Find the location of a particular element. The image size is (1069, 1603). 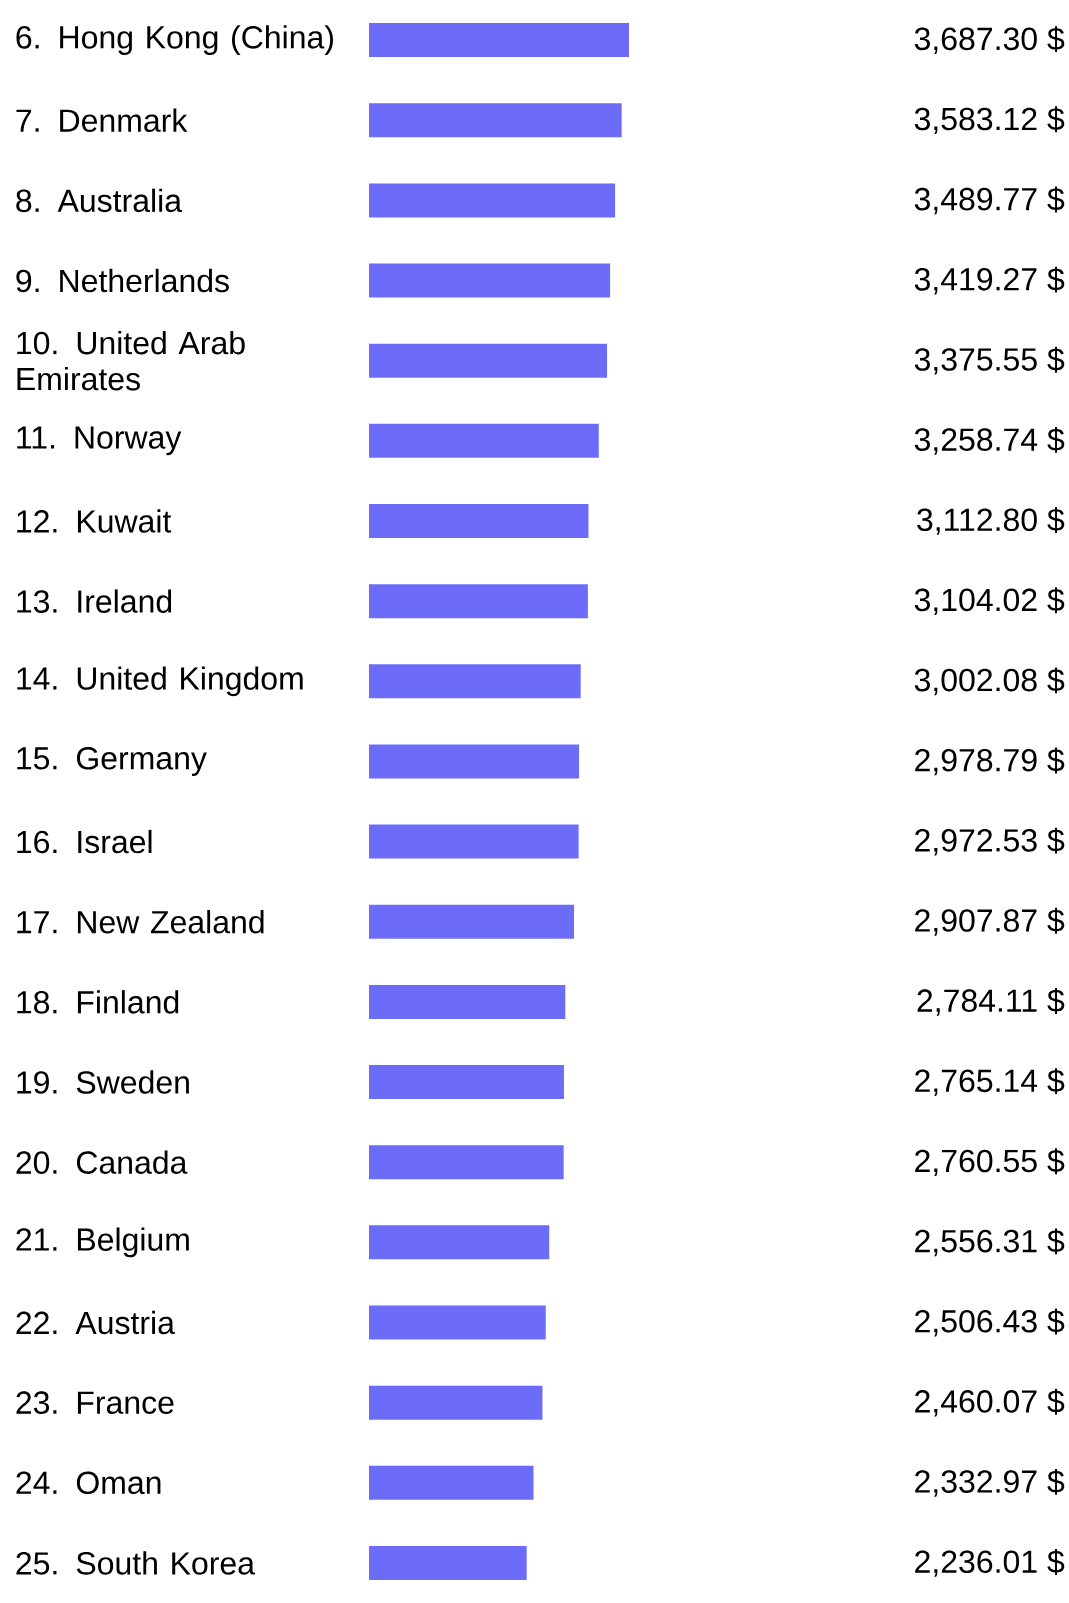

y-tick-label: 8. Australia is located at coordinates (99, 200).